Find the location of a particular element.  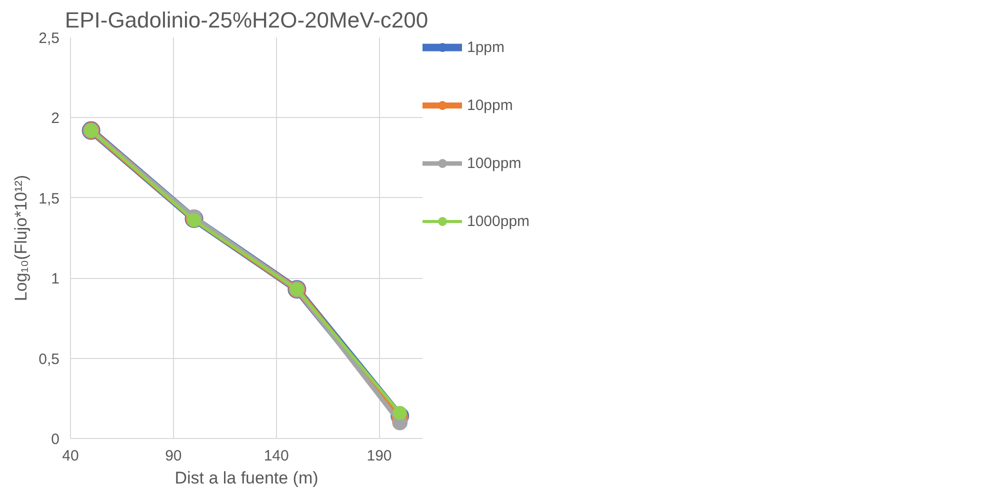

x-axis-title: Dist a la fuente (m) is located at coordinates (246, 478).